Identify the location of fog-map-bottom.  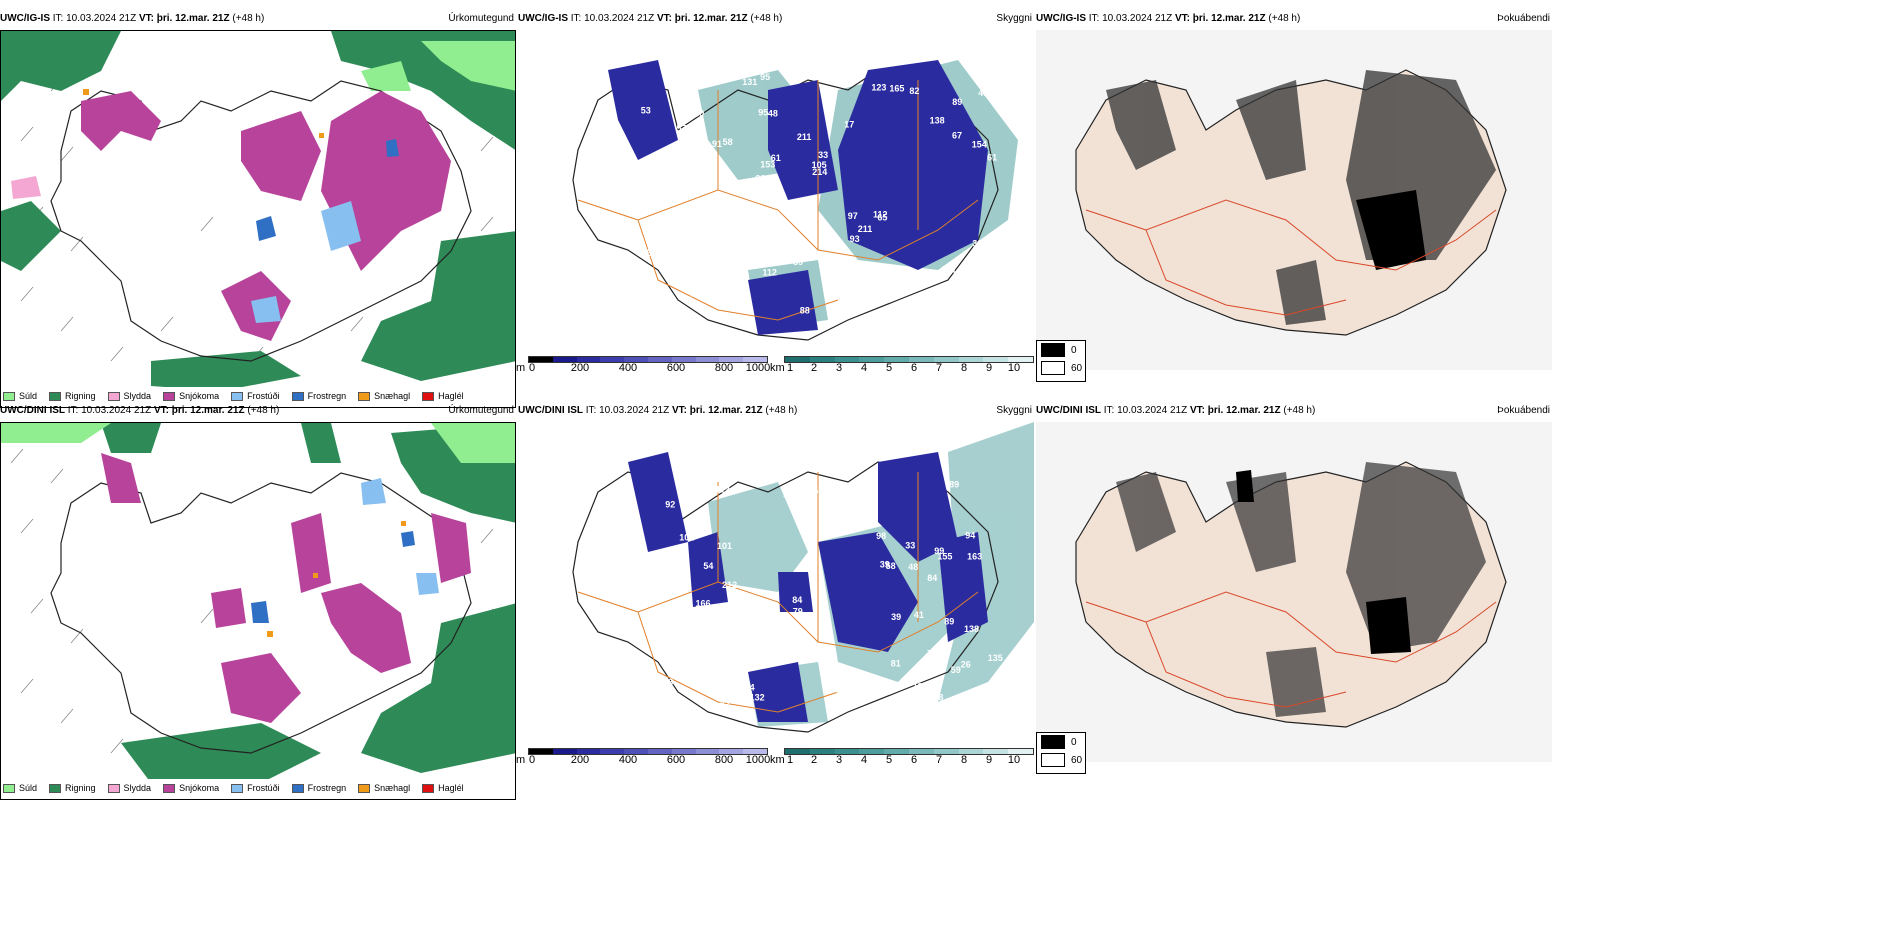
(1294, 592).